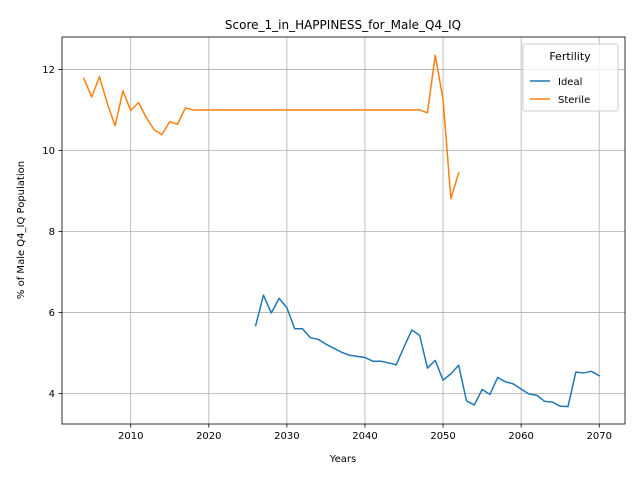 The width and height of the screenshot is (640, 480). What do you see at coordinates (364, 436) in the screenshot?
I see `x-tick-label: 2040` at bounding box center [364, 436].